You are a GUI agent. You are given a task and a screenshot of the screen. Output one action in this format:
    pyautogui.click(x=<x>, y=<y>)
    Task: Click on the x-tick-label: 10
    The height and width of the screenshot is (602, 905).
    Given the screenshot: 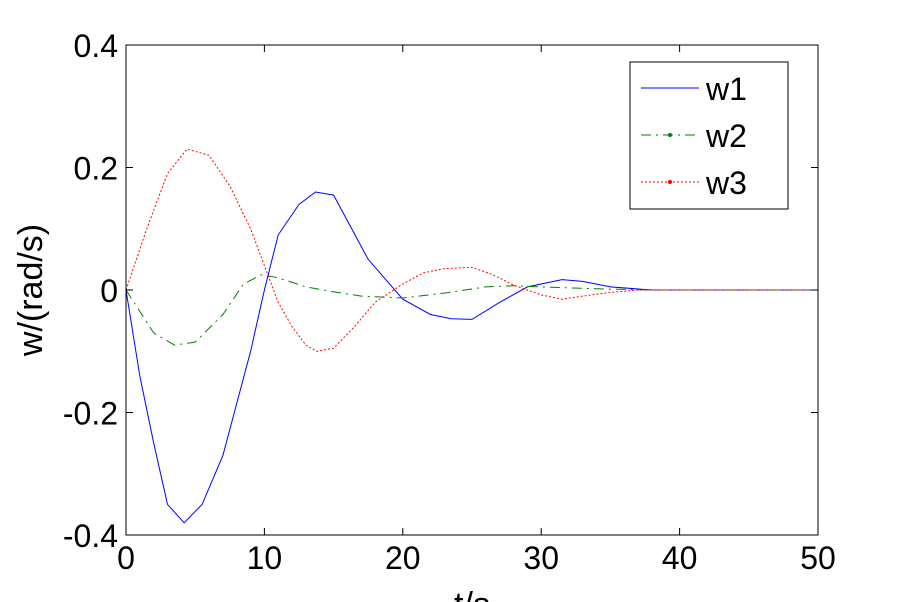 What is the action you would take?
    pyautogui.click(x=265, y=558)
    